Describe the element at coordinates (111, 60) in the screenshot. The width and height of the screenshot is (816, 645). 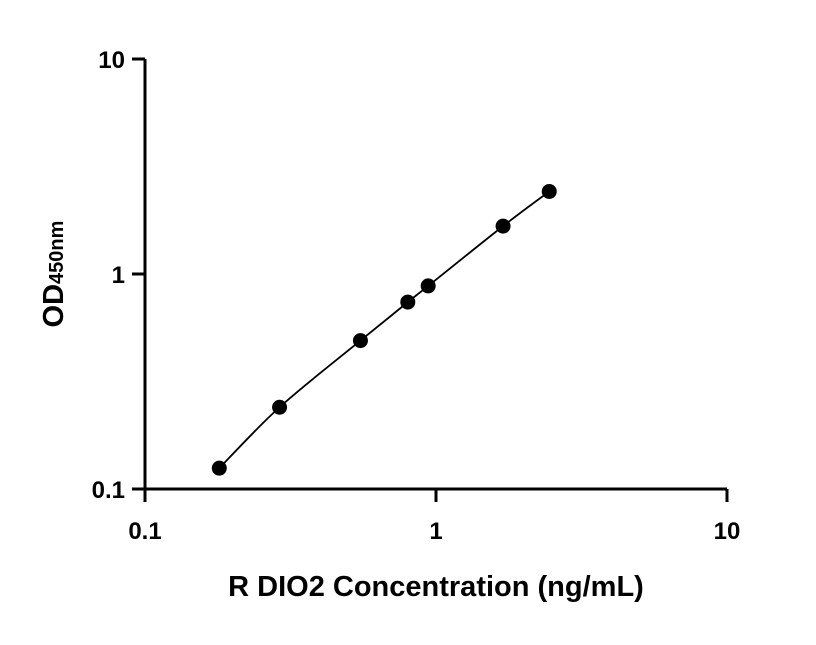
I see `y-tick-label: 10` at that location.